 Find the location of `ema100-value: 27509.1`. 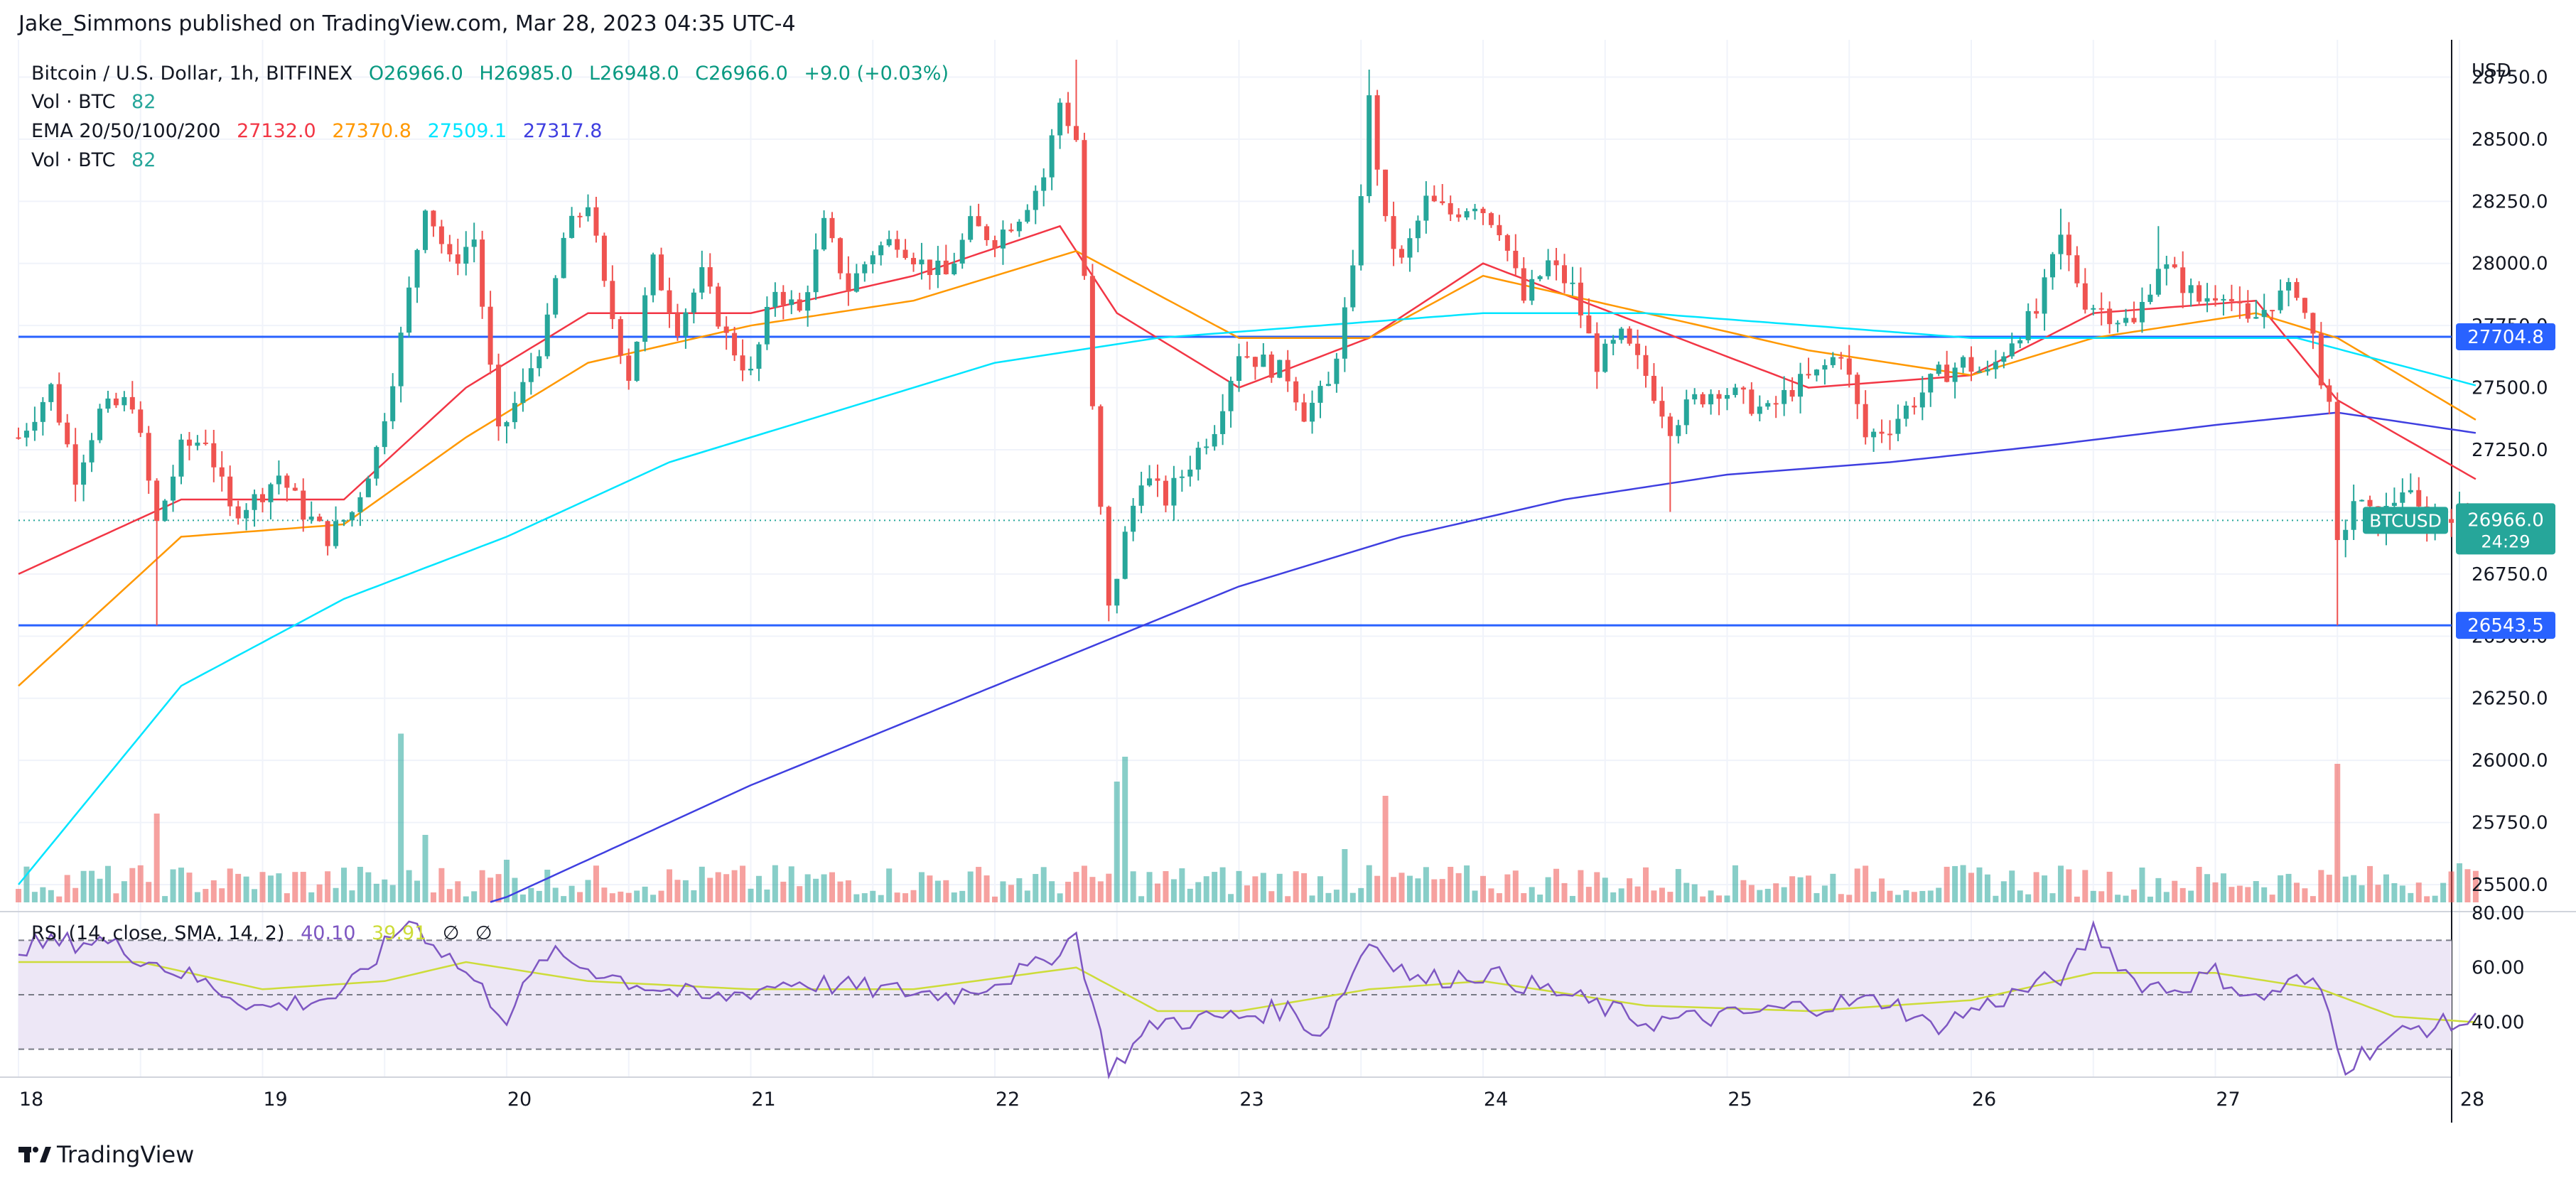

ema100-value: 27509.1 is located at coordinates (467, 131).